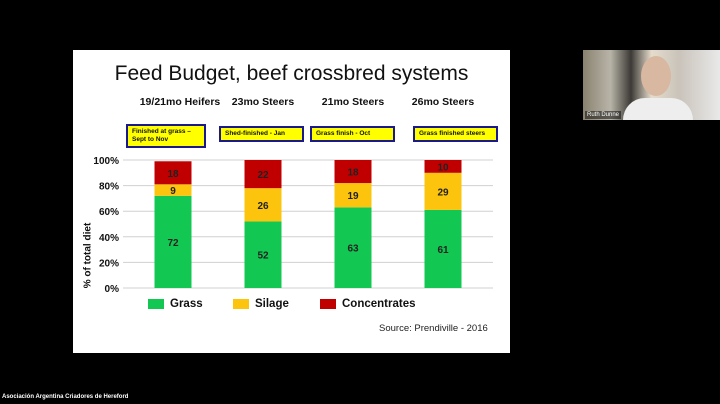 The width and height of the screenshot is (720, 404). What do you see at coordinates (180, 102) in the screenshot?
I see `column-heading: 19/21mo Heifers` at bounding box center [180, 102].